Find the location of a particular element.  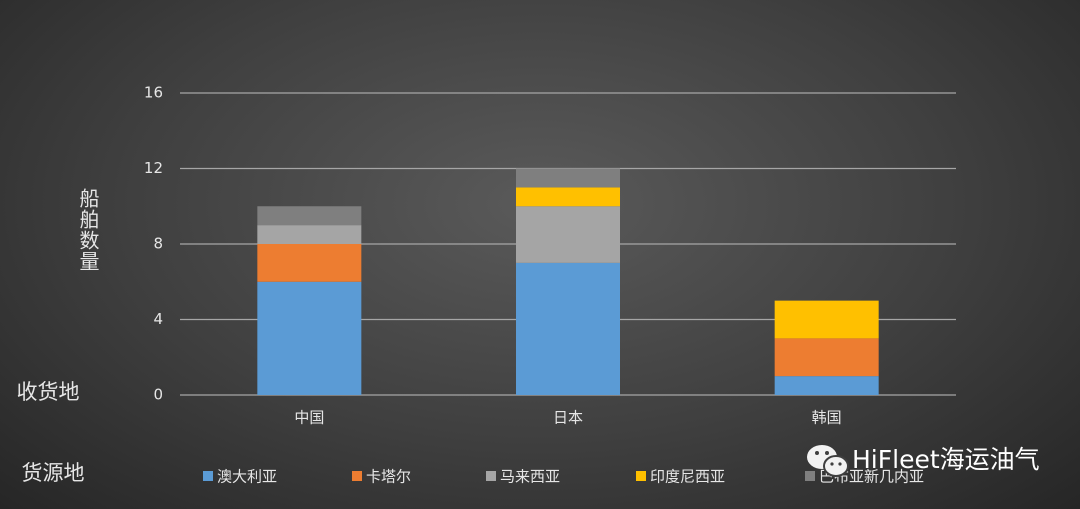

legend-caption: 货源地 is located at coordinates (53, 473).